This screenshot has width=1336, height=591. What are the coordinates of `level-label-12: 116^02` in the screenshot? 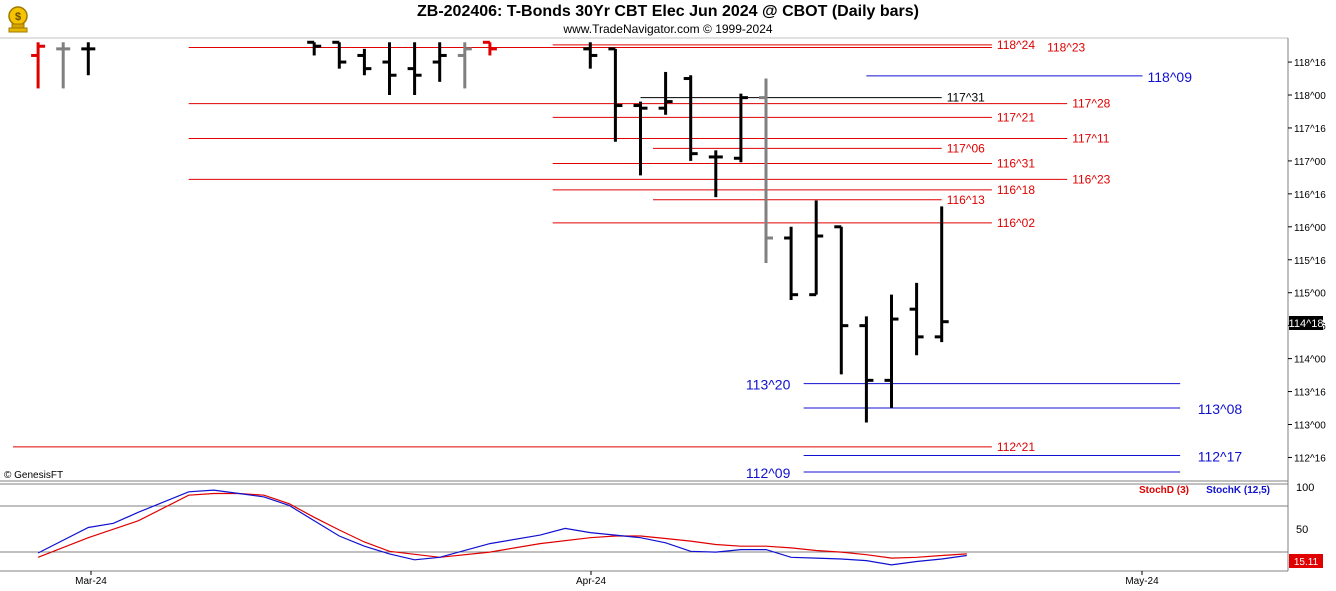 It's located at (1016, 223).